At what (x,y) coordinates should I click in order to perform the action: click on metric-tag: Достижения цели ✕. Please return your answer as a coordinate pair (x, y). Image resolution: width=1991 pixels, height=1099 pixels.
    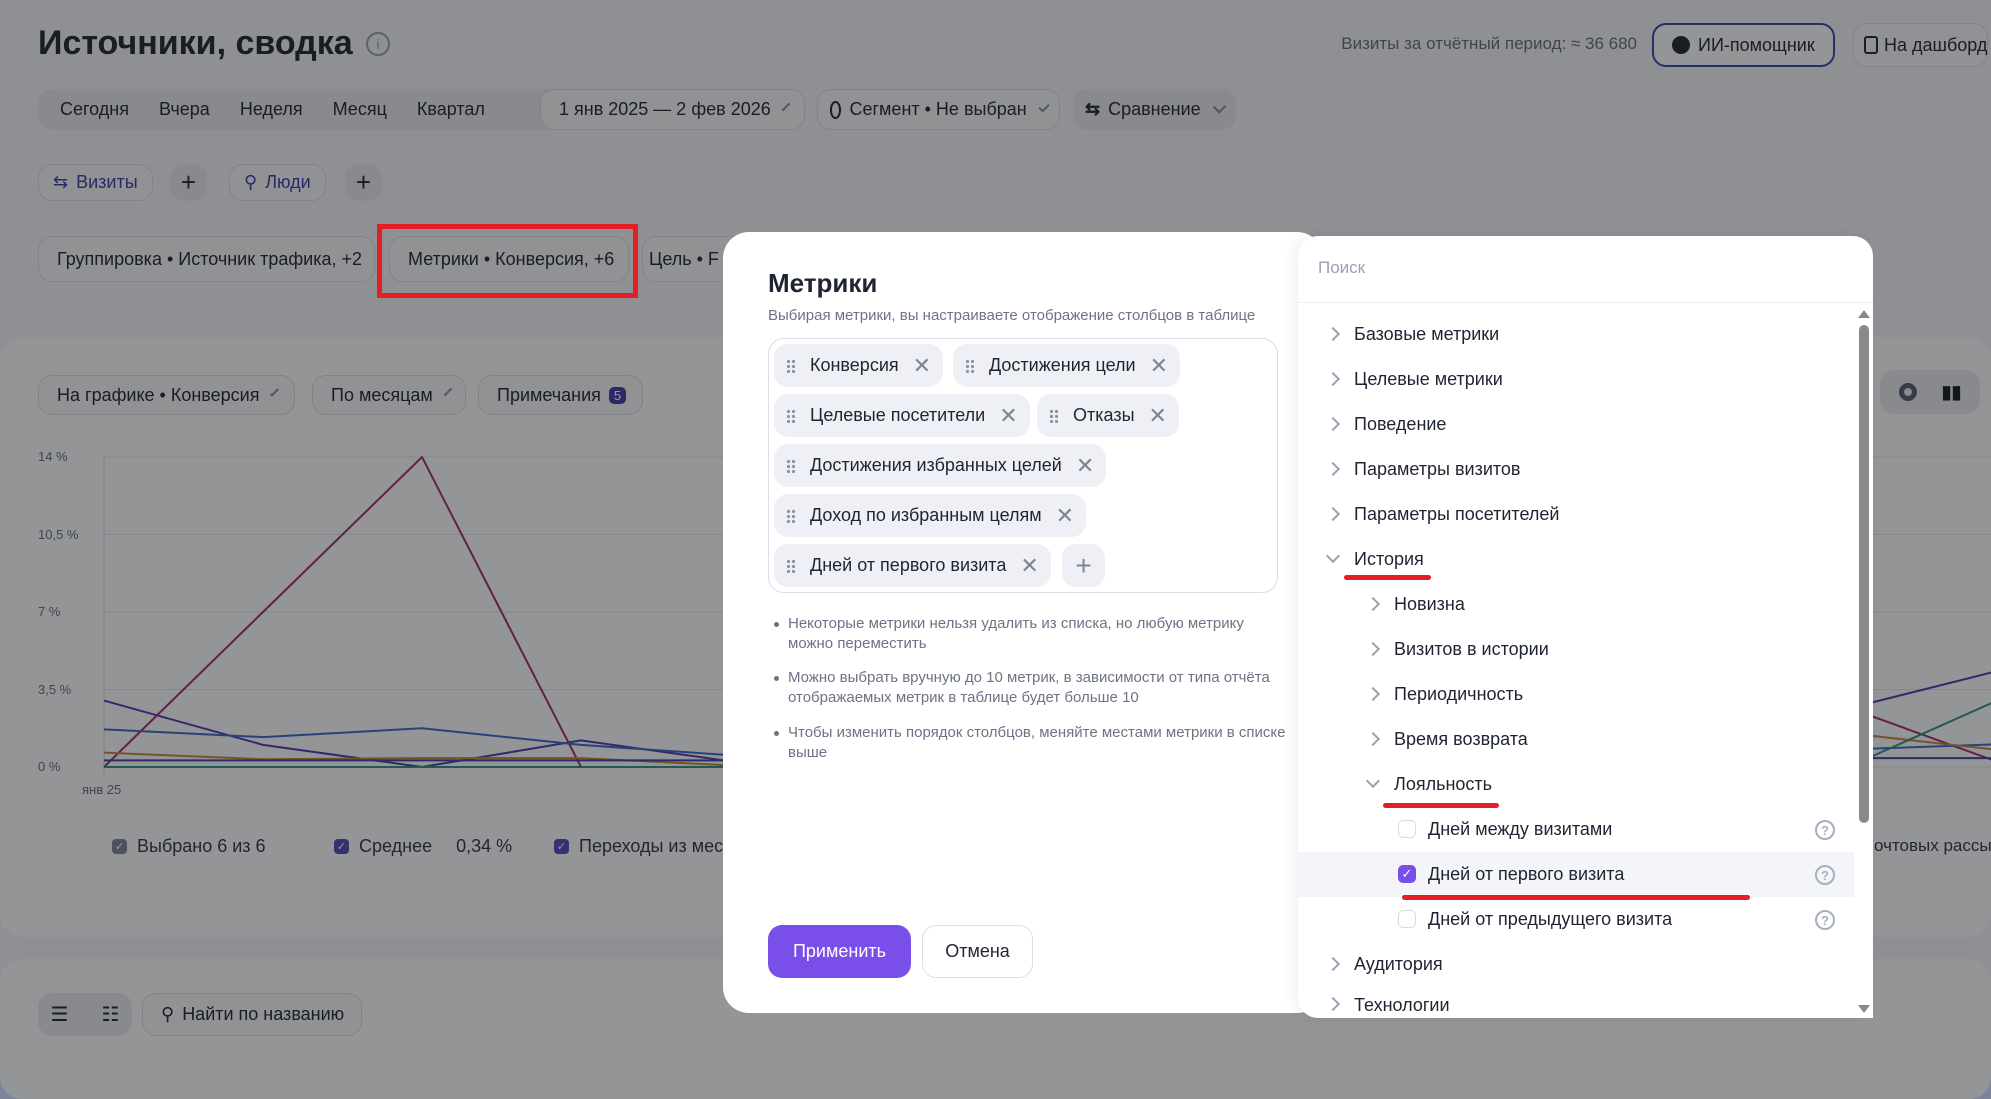
    Looking at the image, I should click on (1067, 365).